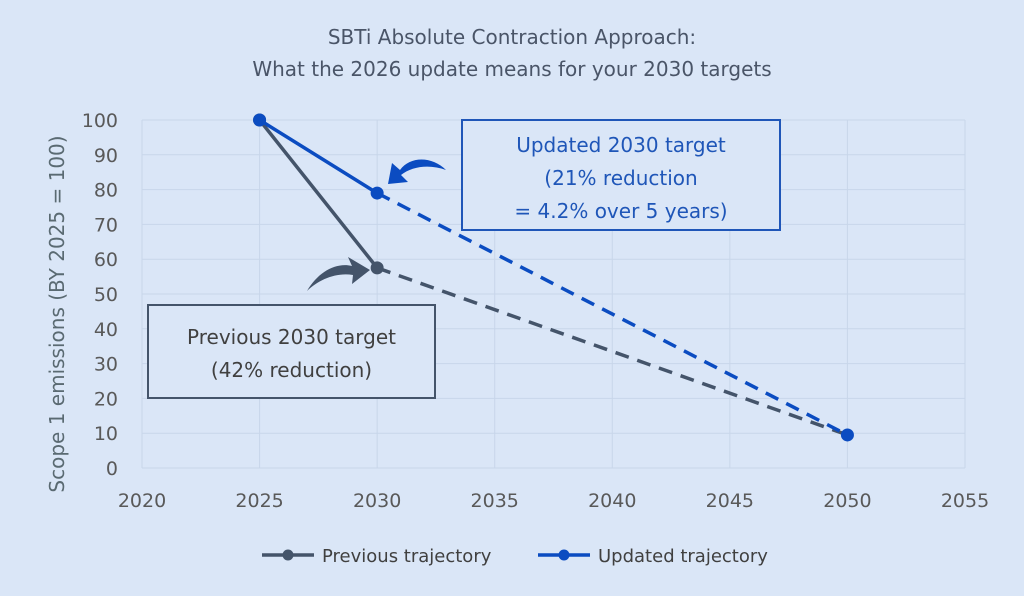 The height and width of the screenshot is (596, 1024). Describe the element at coordinates (106, 225) in the screenshot. I see `y-tick-label: 70` at that location.